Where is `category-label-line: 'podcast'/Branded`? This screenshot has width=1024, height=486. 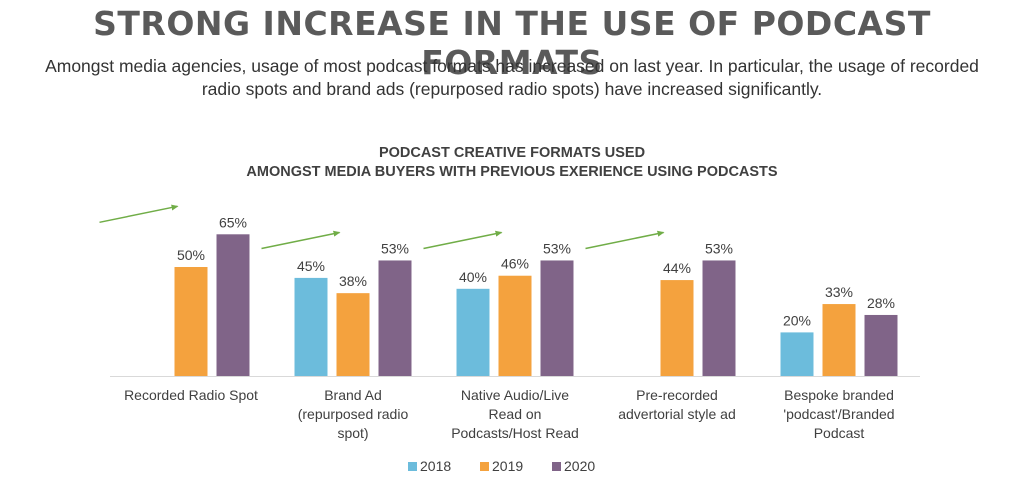 category-label-line: 'podcast'/Branded is located at coordinates (838, 414).